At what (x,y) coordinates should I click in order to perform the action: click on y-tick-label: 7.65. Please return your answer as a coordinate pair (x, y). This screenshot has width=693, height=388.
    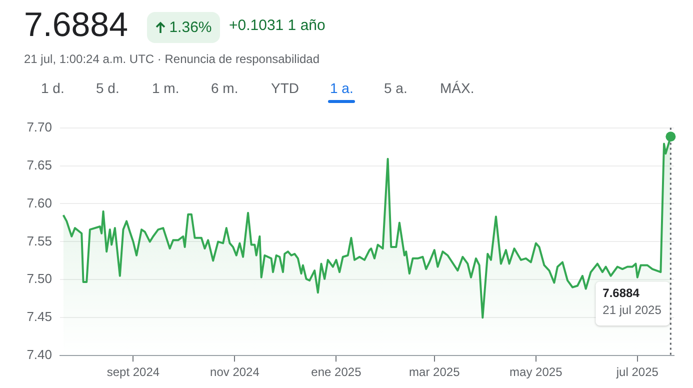
    Looking at the image, I should click on (39, 164).